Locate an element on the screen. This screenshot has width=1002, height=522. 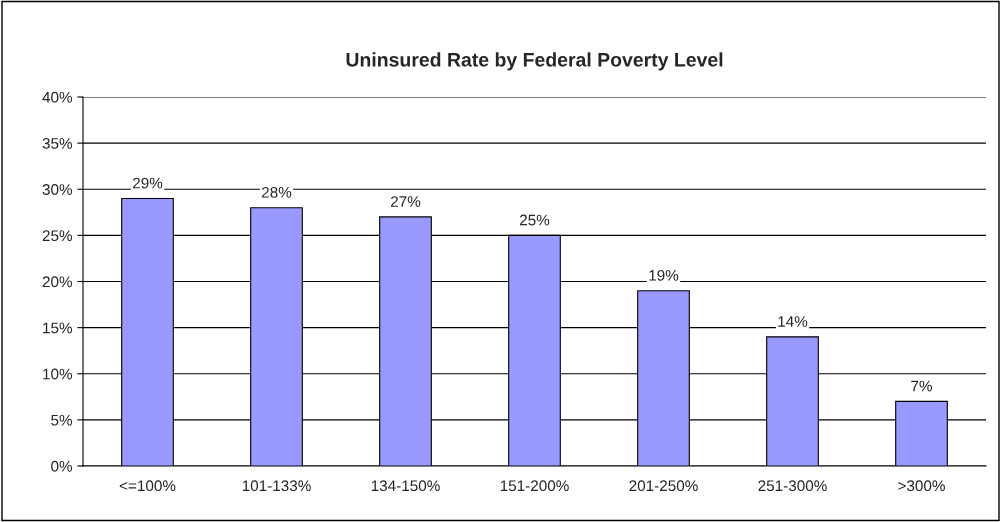
chart-title: Uninsured Rate by Federal Poverty Level is located at coordinates (534, 61).